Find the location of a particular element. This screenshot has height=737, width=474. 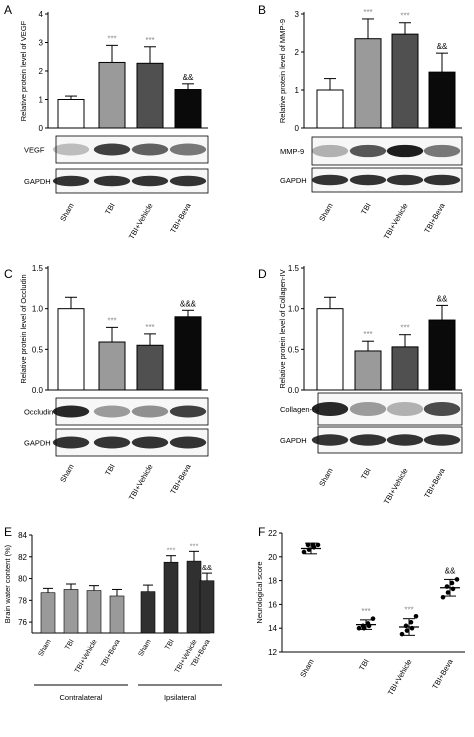

group-label-contralateral: Contralateral is located at coordinates (81, 697).